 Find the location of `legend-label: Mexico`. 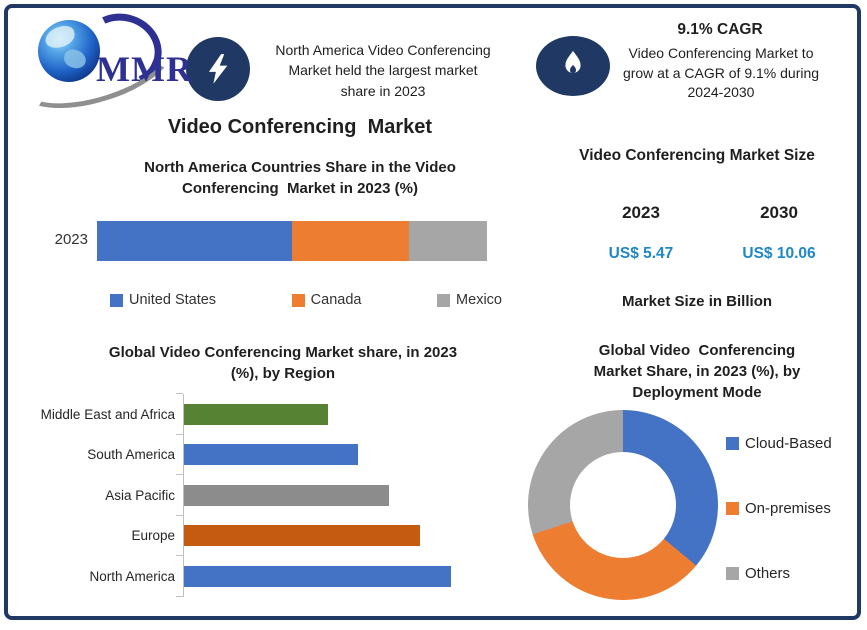

legend-label: Mexico is located at coordinates (479, 300).